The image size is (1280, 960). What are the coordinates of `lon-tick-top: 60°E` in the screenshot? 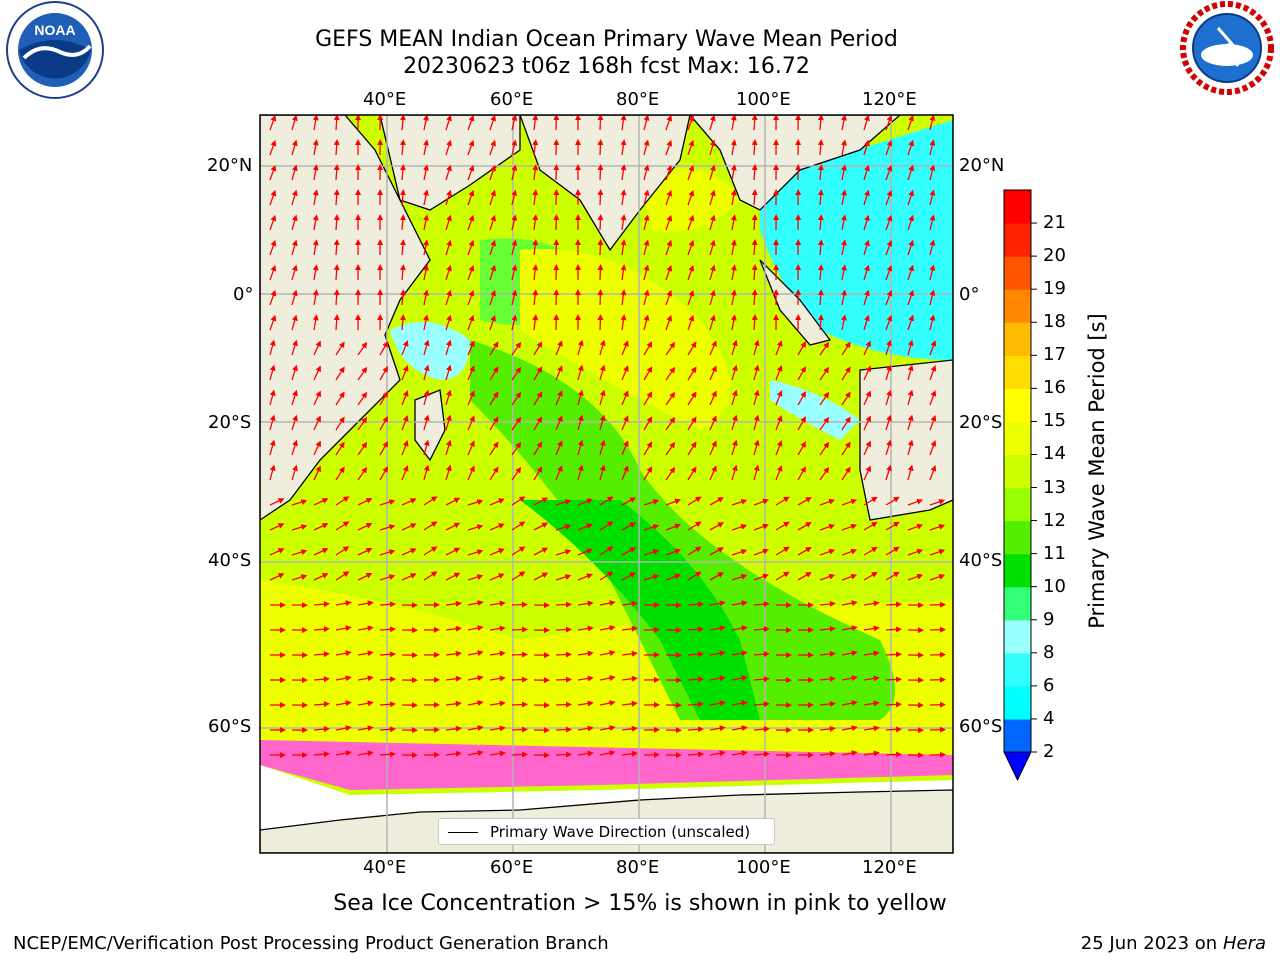 It's located at (512, 99).